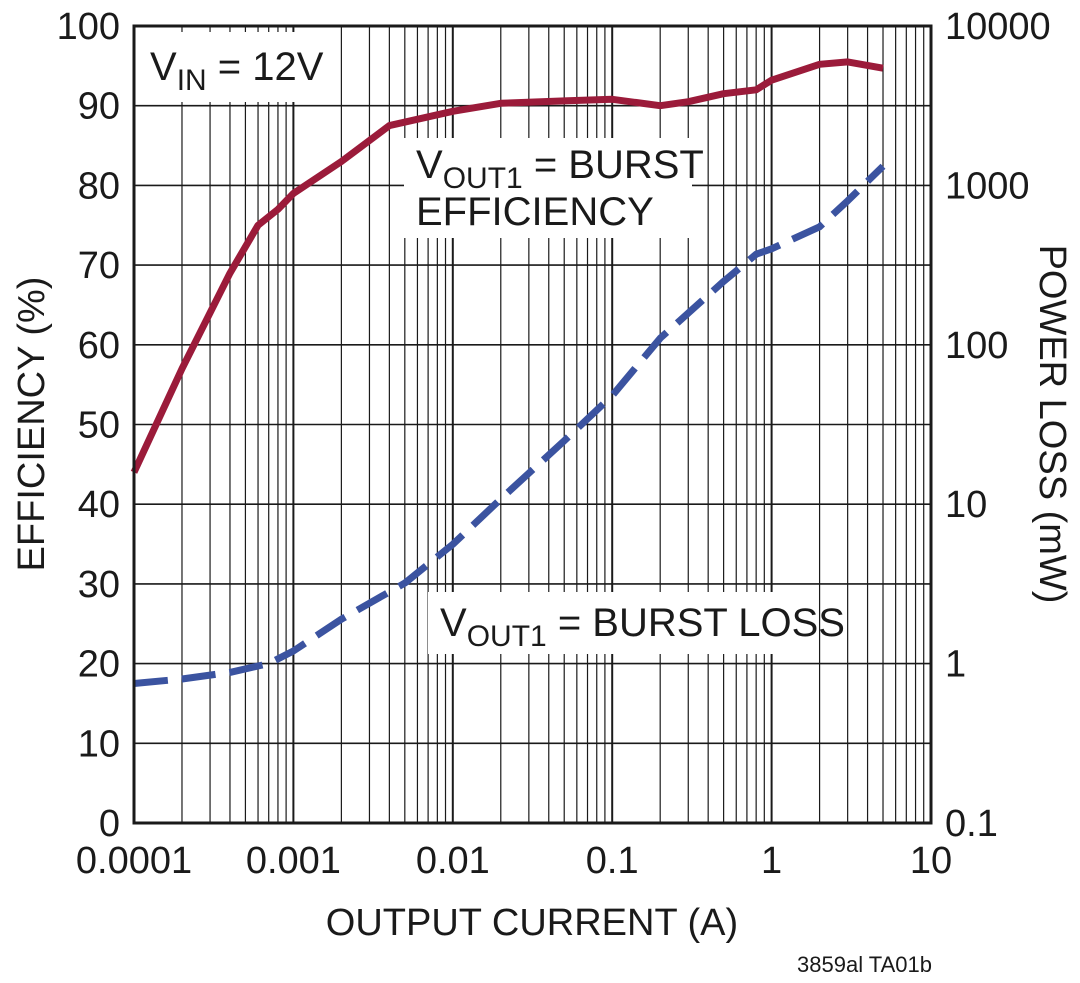 The width and height of the screenshot is (1080, 983). I want to click on y-right-tick-label: 0.1, so click(971, 824).